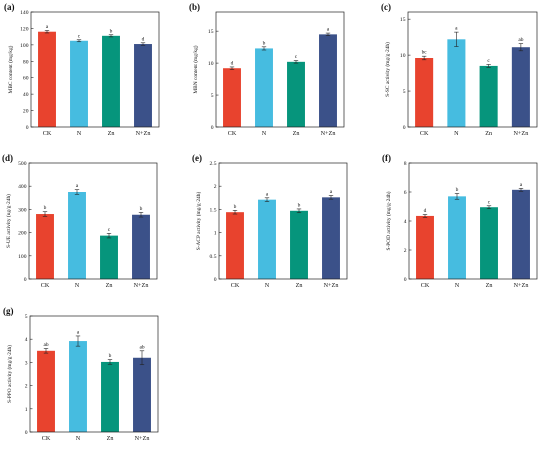 This screenshot has height=449, width=550. I want to click on y-tick-label: 100, so click(24, 46).